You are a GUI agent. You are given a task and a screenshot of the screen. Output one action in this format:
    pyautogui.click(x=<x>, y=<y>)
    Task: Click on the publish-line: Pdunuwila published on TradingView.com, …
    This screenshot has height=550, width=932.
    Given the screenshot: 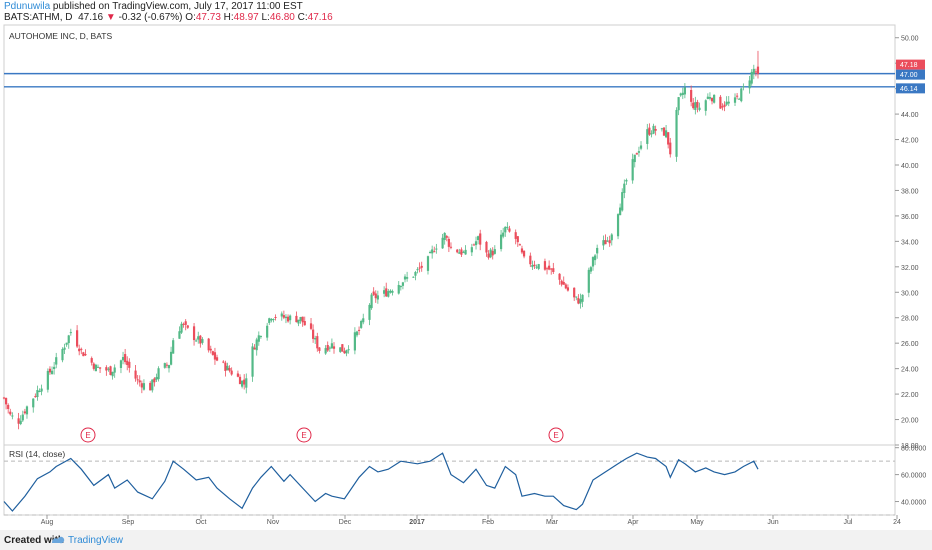 What is the action you would take?
    pyautogui.click(x=153, y=6)
    